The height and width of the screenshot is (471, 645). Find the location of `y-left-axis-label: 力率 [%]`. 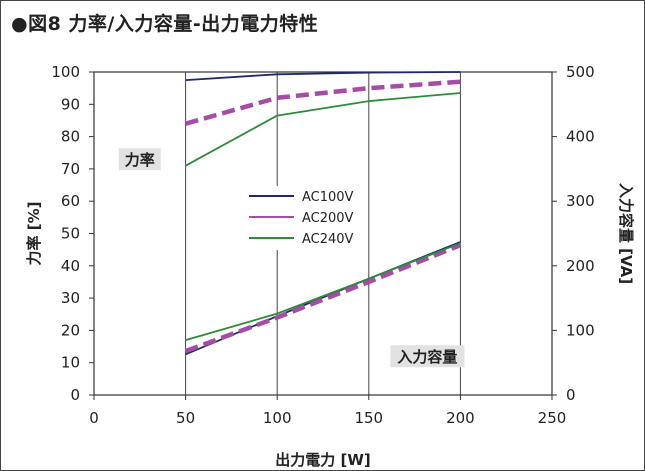

y-left-axis-label: 力率 [%] is located at coordinates (34, 234).